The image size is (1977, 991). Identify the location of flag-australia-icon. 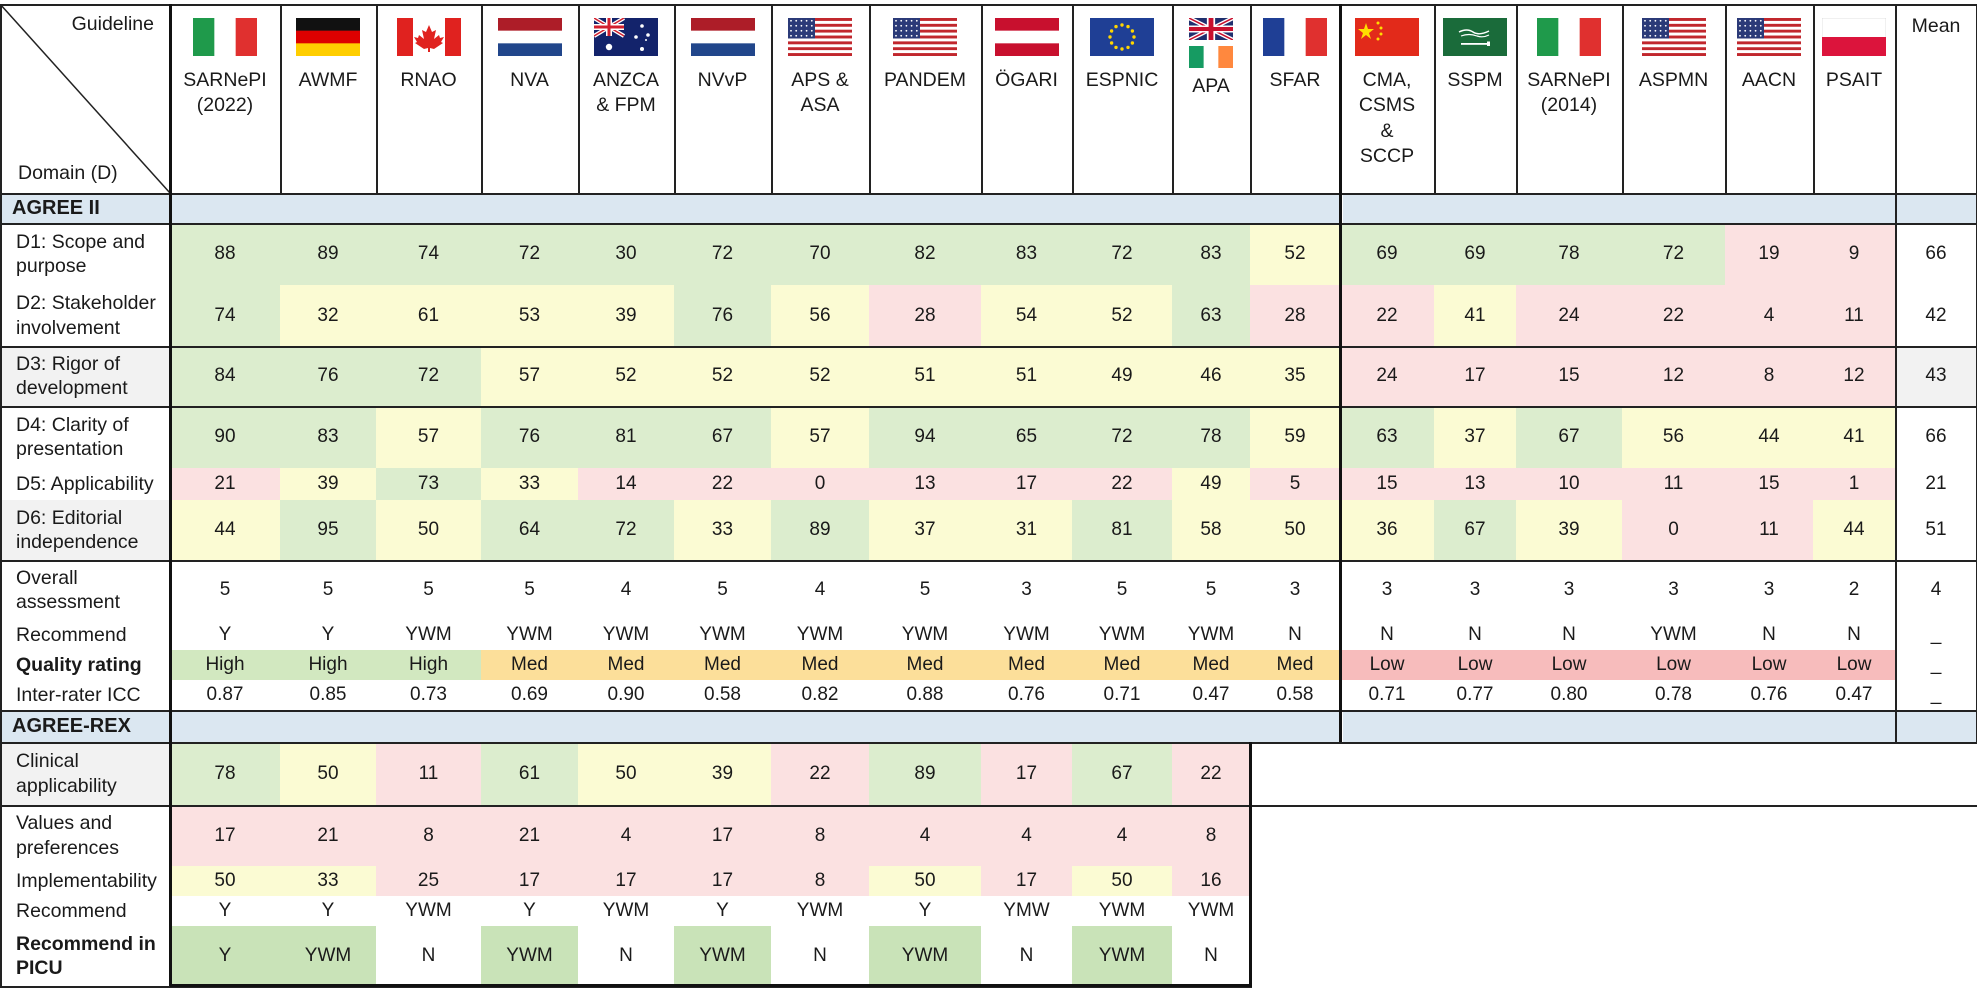
(626, 37).